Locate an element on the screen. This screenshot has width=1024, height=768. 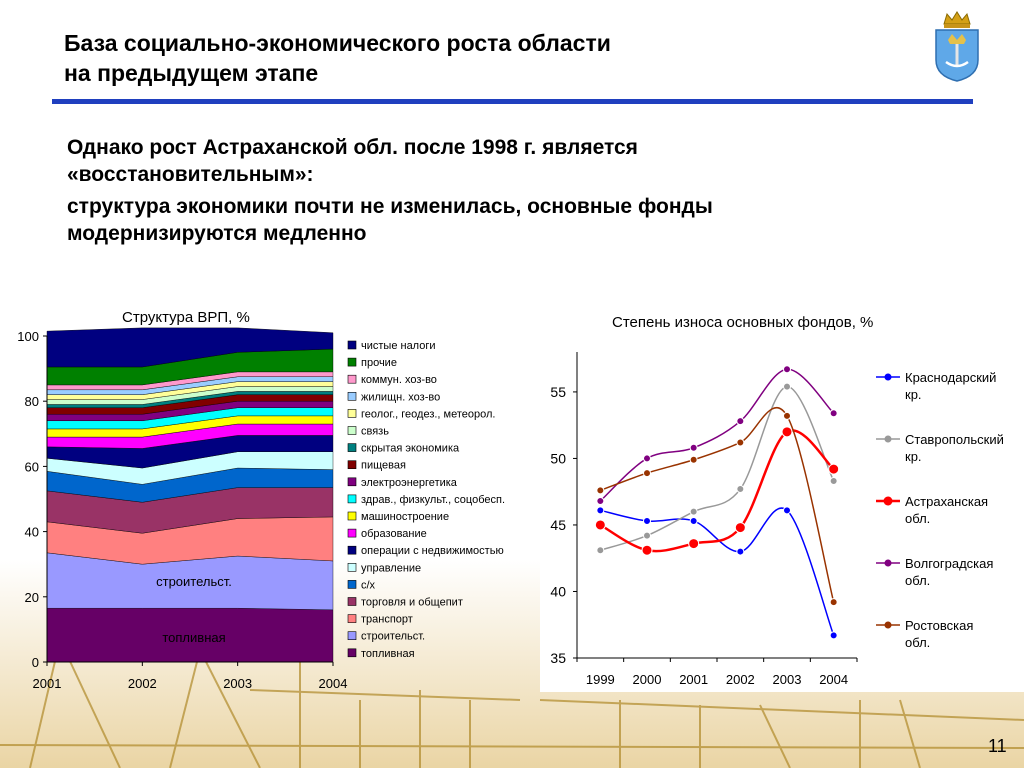
legend-swatch-с-х is located at coordinates (352, 584).